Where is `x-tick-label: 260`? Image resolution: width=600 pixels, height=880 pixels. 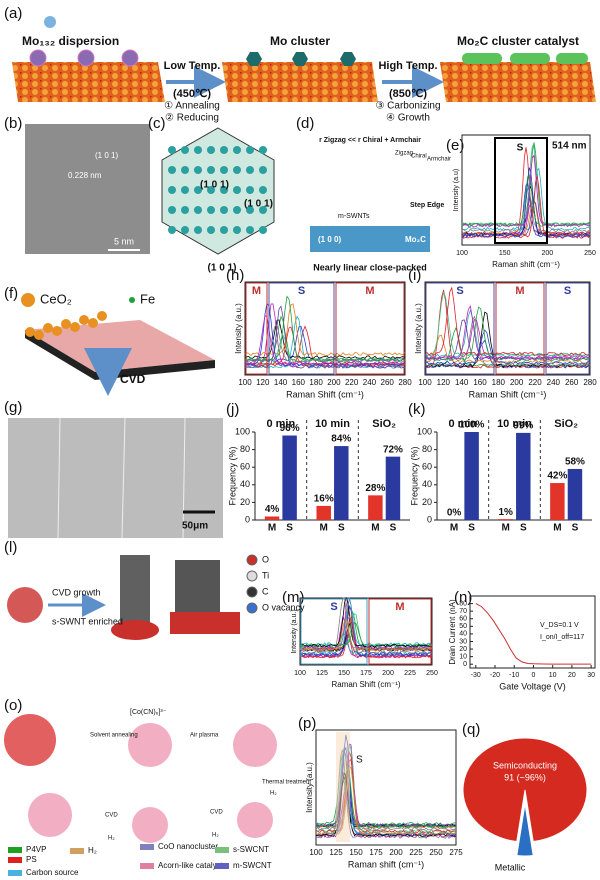 x-tick-label: 260 is located at coordinates (388, 382).